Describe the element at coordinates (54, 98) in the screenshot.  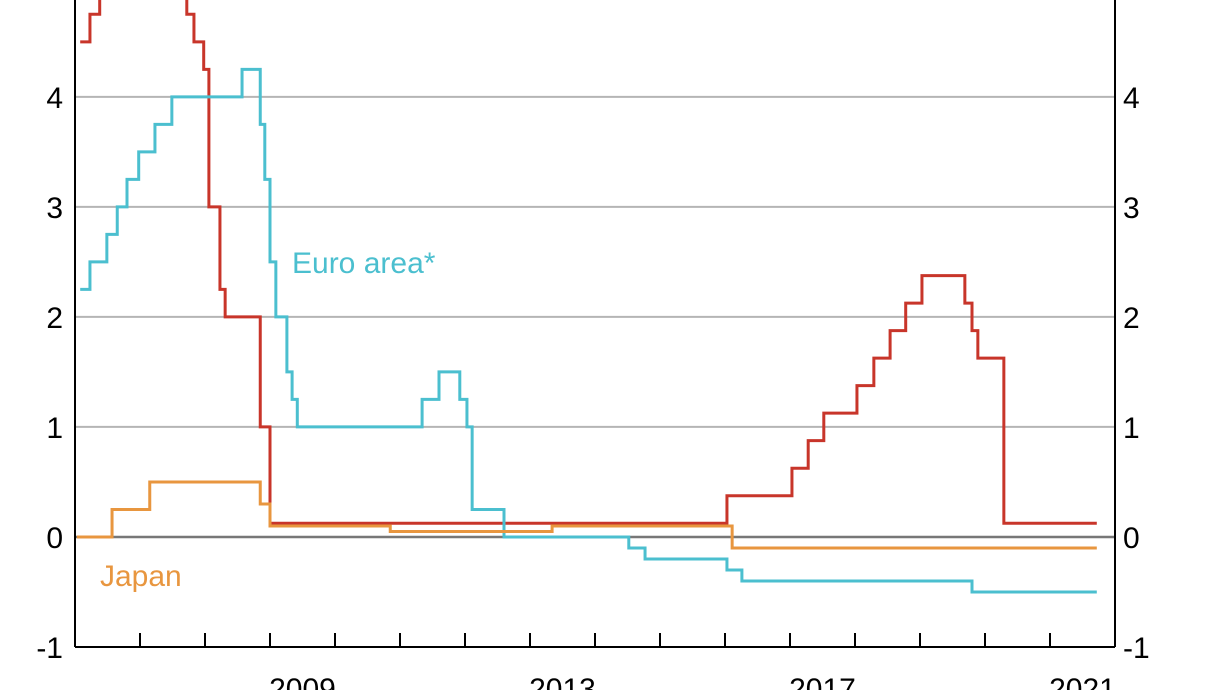
I see `y-tick-label: 4` at that location.